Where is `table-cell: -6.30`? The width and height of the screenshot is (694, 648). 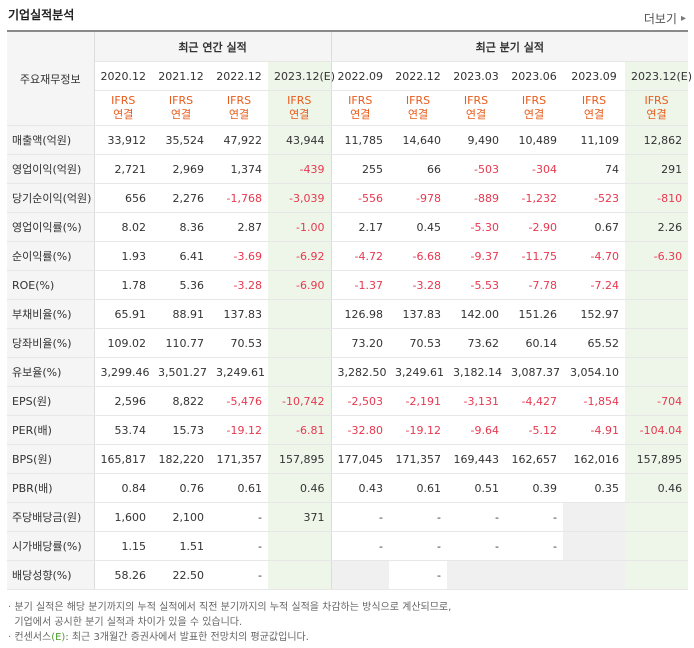 table-cell: -6.30 is located at coordinates (657, 256).